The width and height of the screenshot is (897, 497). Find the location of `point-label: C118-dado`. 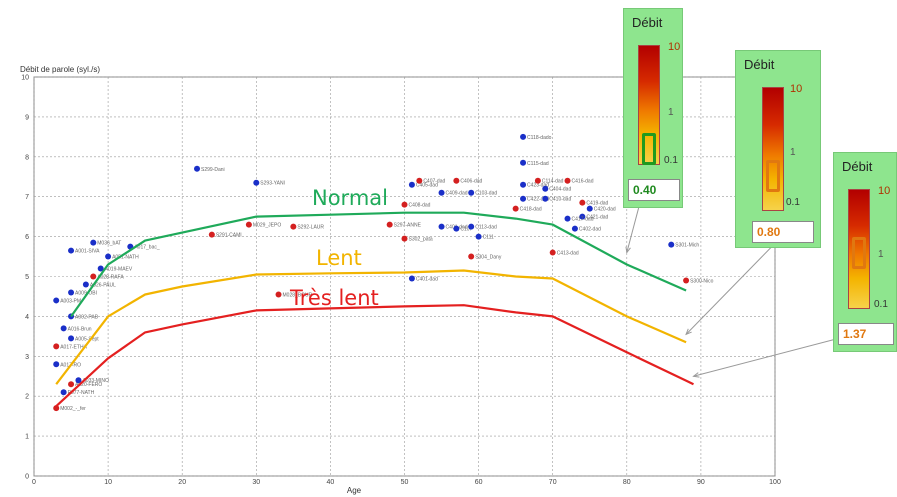

point-label: C118-dado is located at coordinates (539, 138).